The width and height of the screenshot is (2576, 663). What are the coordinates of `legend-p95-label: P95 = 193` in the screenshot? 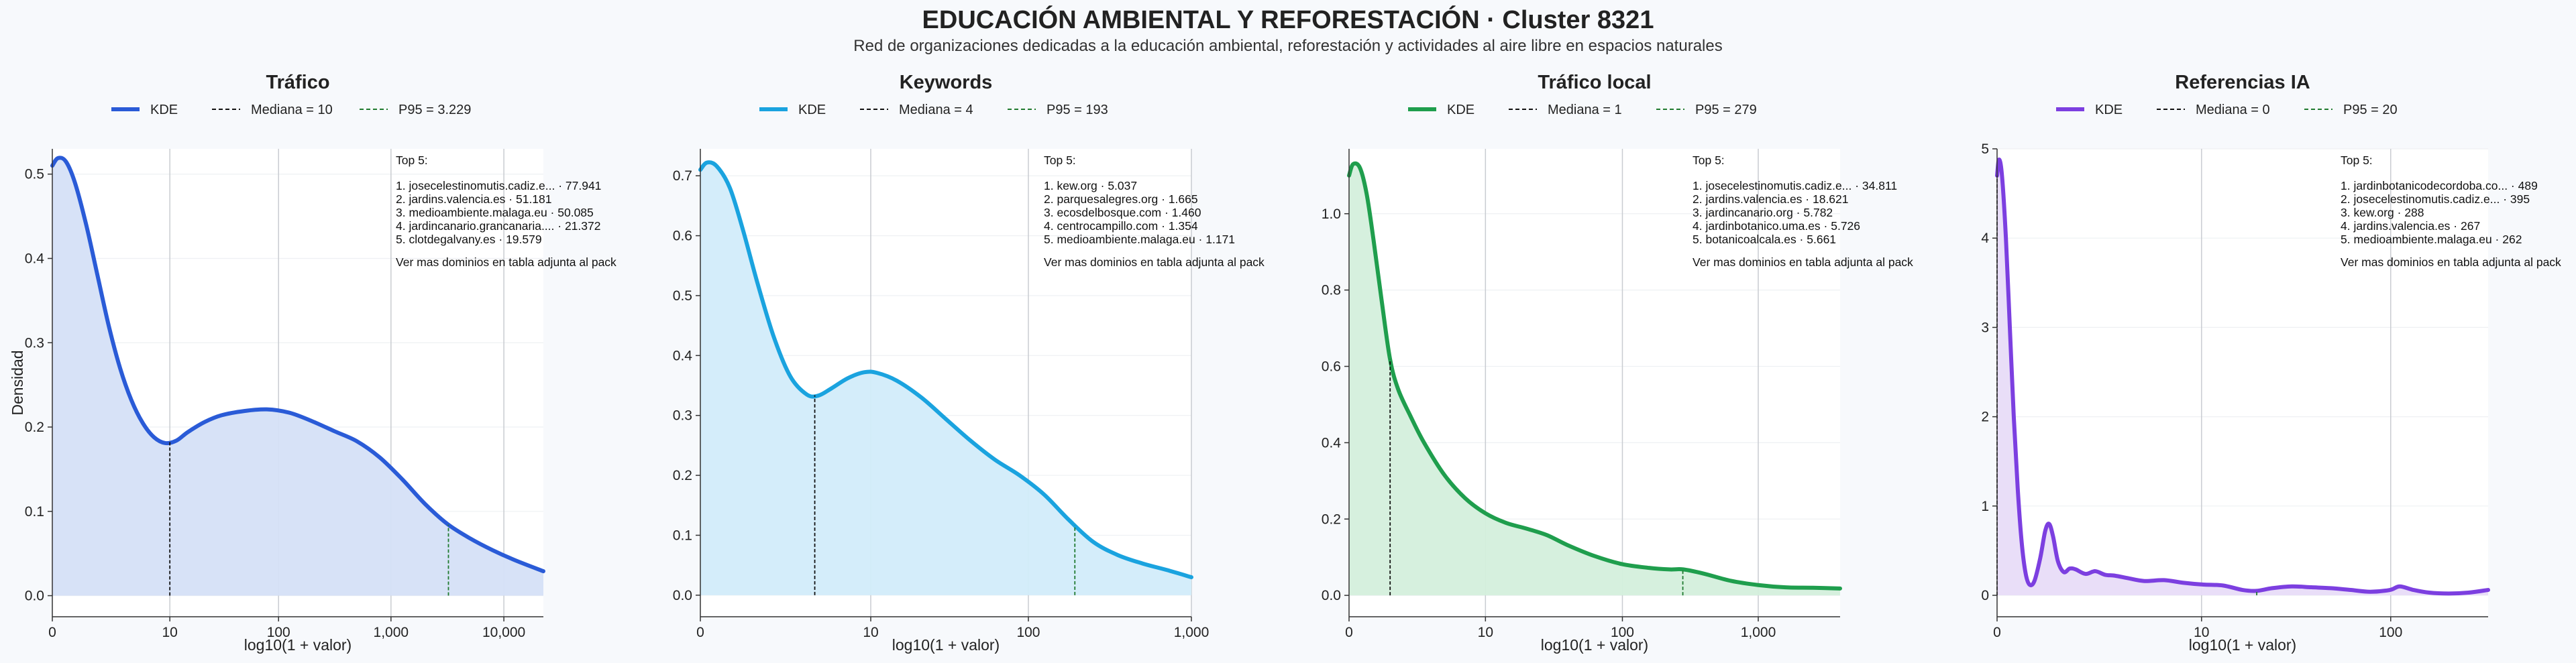 It's located at (1077, 110).